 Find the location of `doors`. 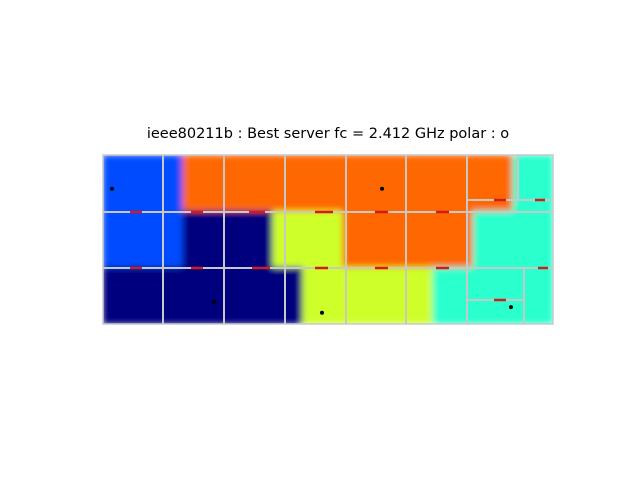

doors is located at coordinates (339, 250).